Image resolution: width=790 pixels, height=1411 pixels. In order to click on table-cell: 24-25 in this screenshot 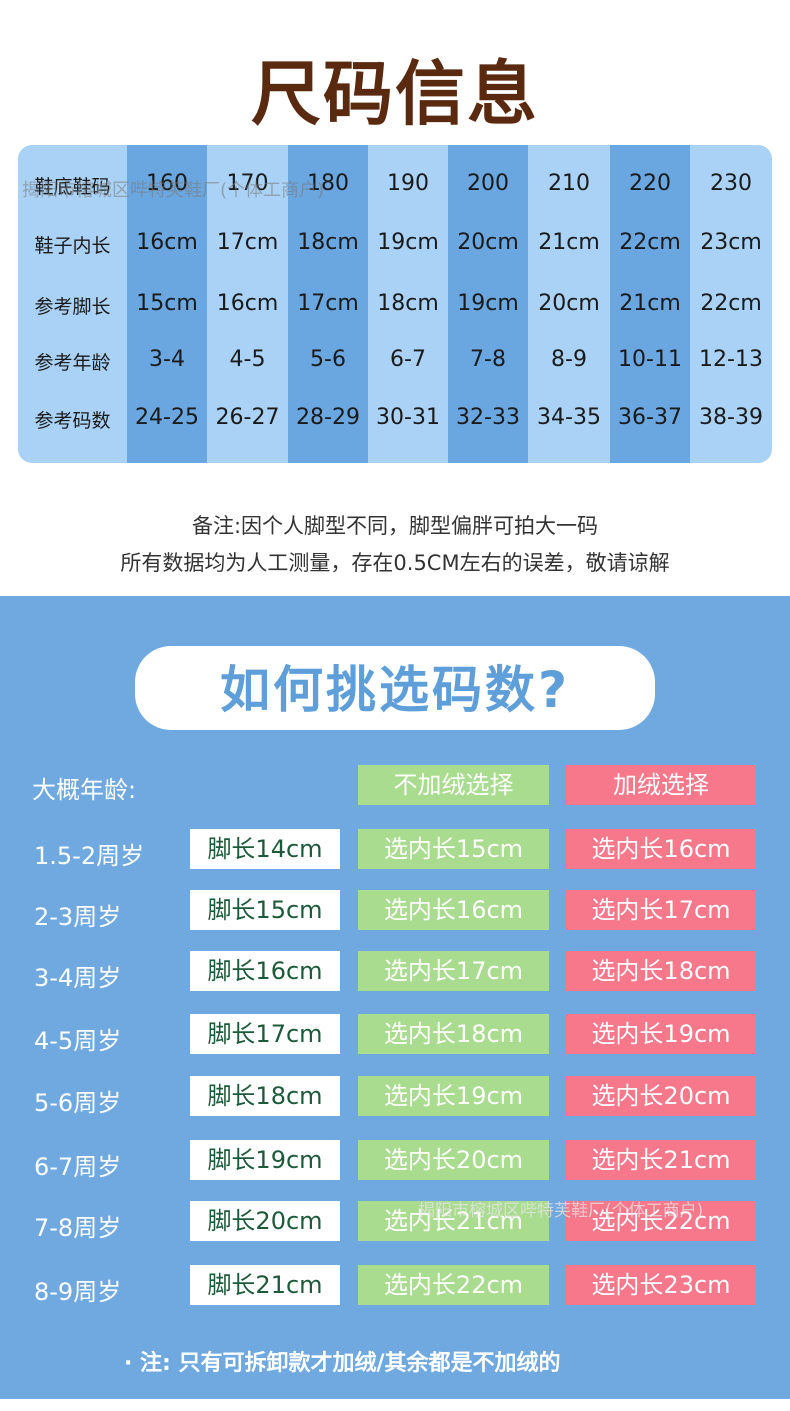, I will do `click(167, 417)`.